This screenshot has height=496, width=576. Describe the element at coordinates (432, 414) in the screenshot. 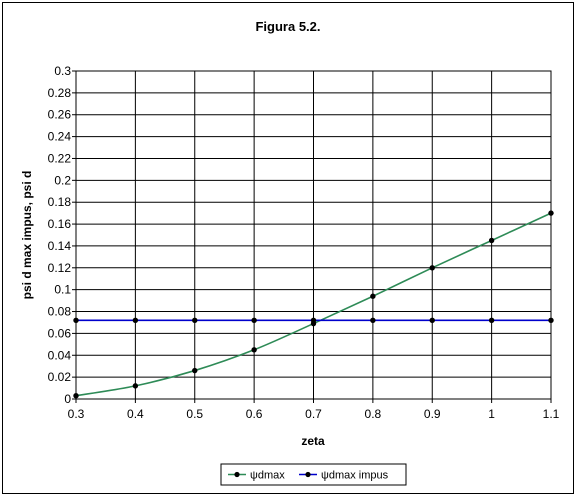

I see `x-tick-label: 0.9` at that location.